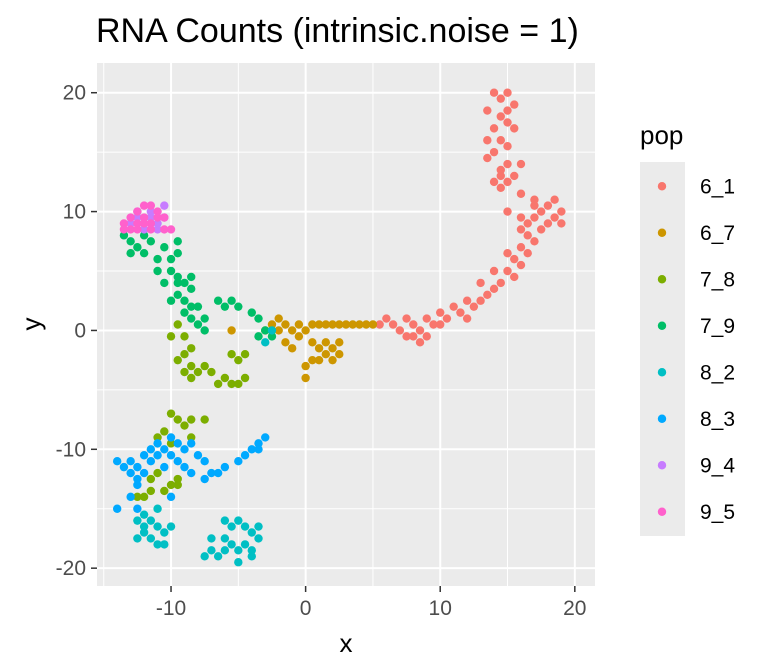 Image resolution: width=768 pixels, height=672 pixels. I want to click on x-tick-label: 20, so click(574, 608).